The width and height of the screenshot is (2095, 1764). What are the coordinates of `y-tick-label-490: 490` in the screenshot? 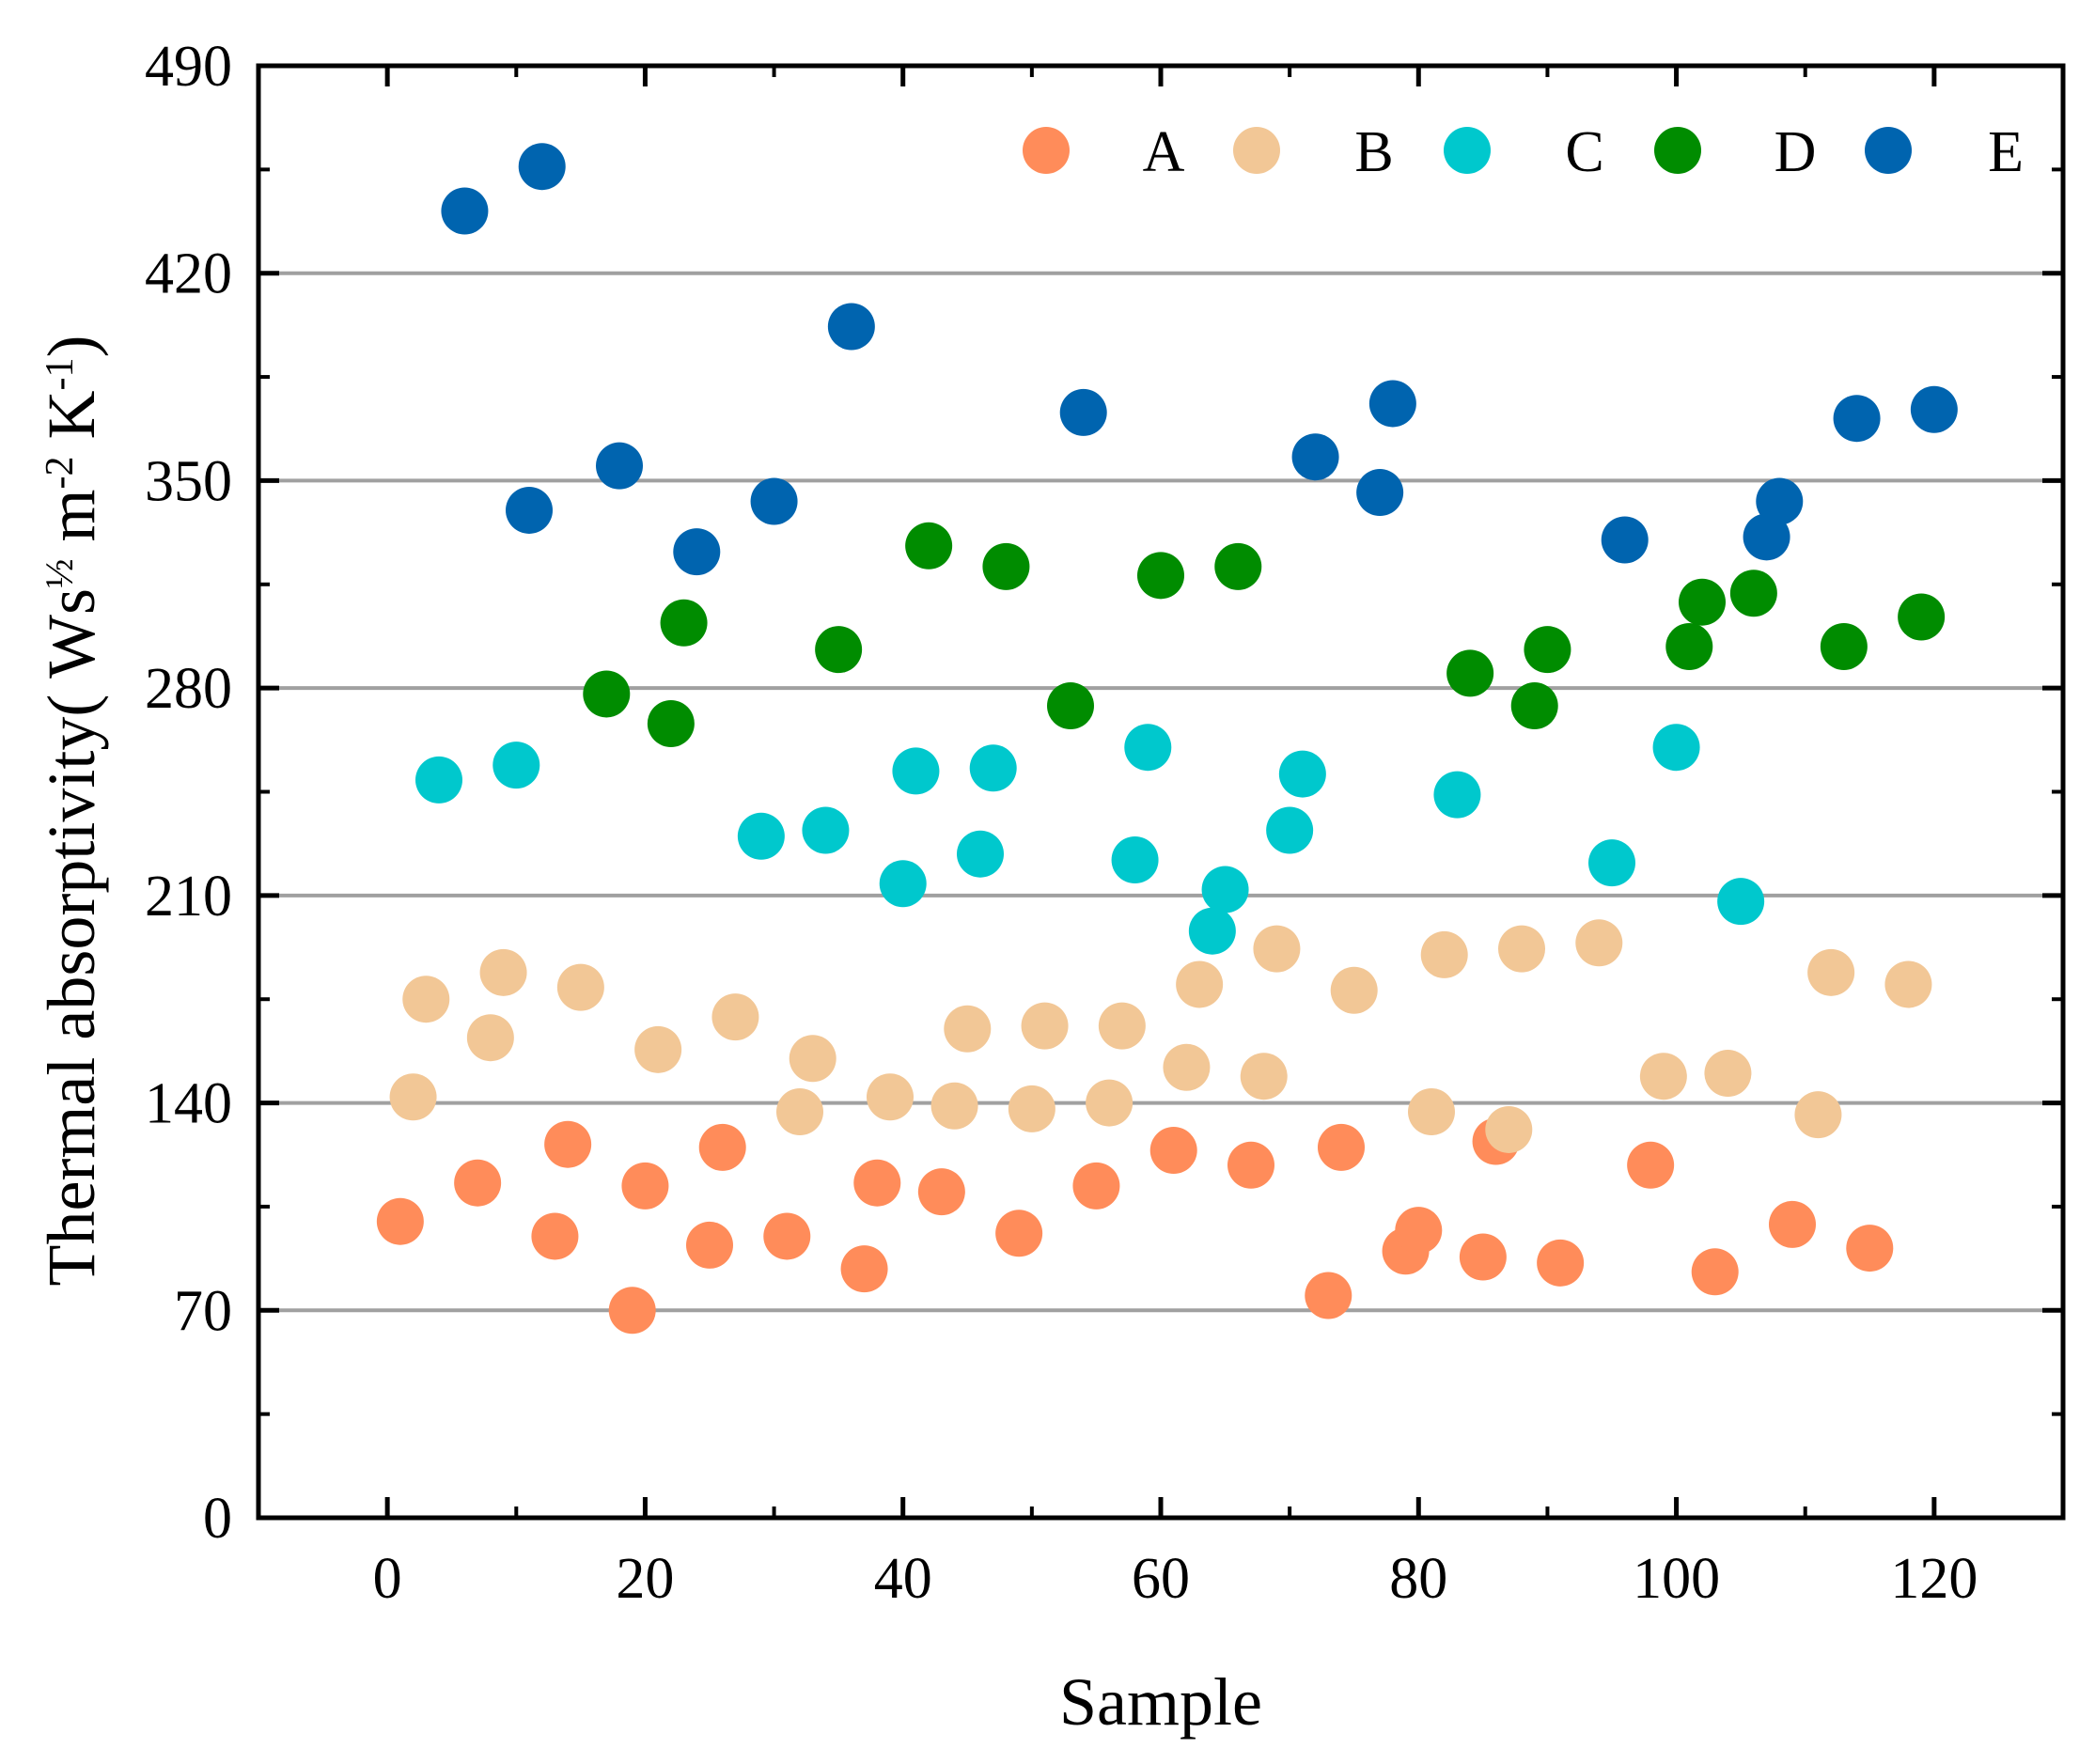 It's located at (188, 67).